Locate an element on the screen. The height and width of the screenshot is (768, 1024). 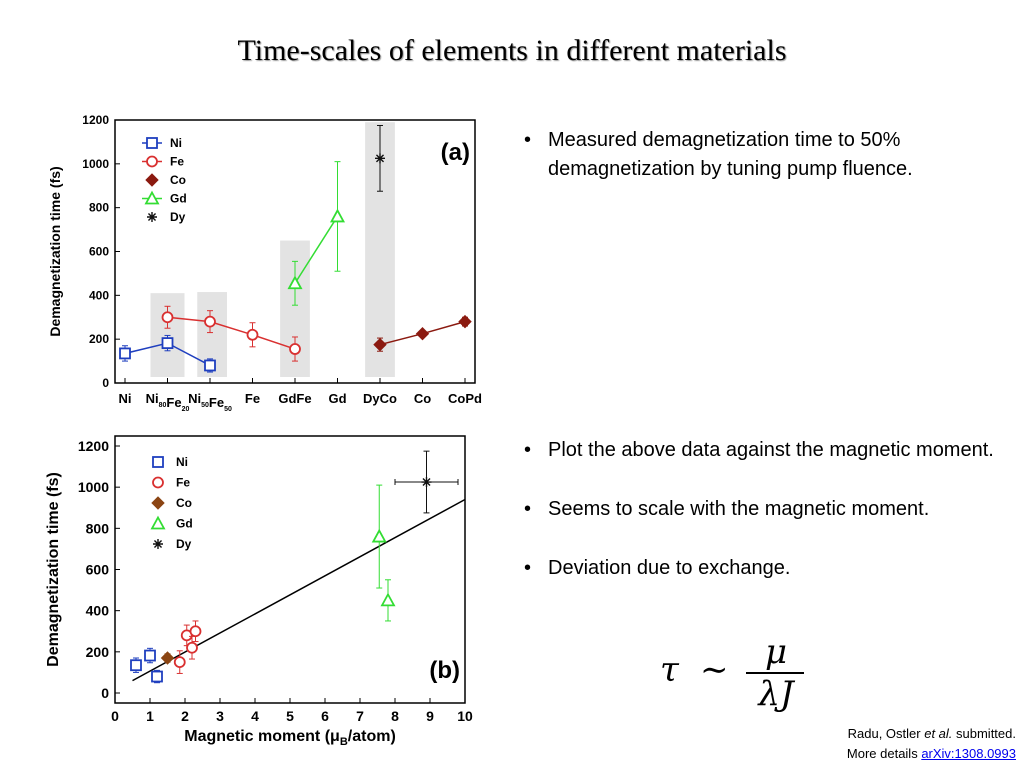
x-tick-label: 8 is located at coordinates (395, 716).